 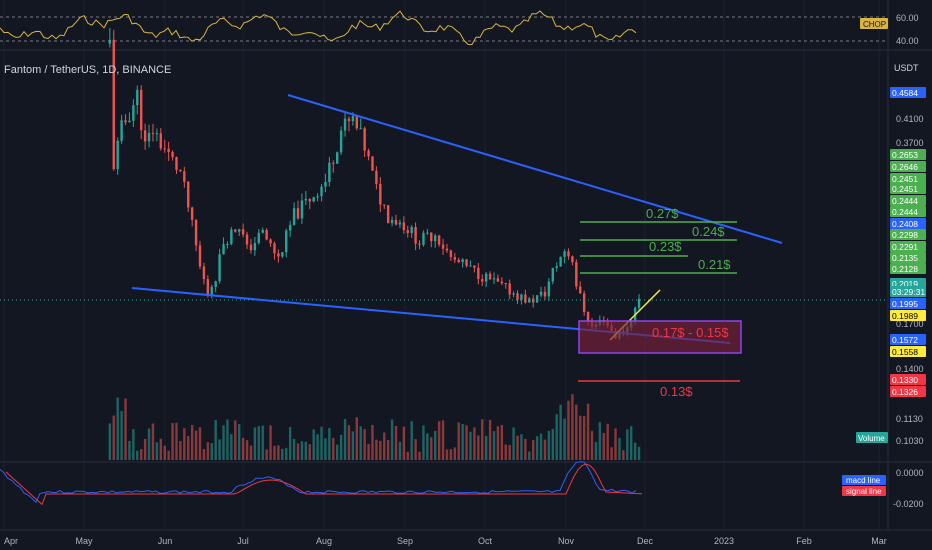 I want to click on x-tick-label: Jul, so click(x=243, y=541).